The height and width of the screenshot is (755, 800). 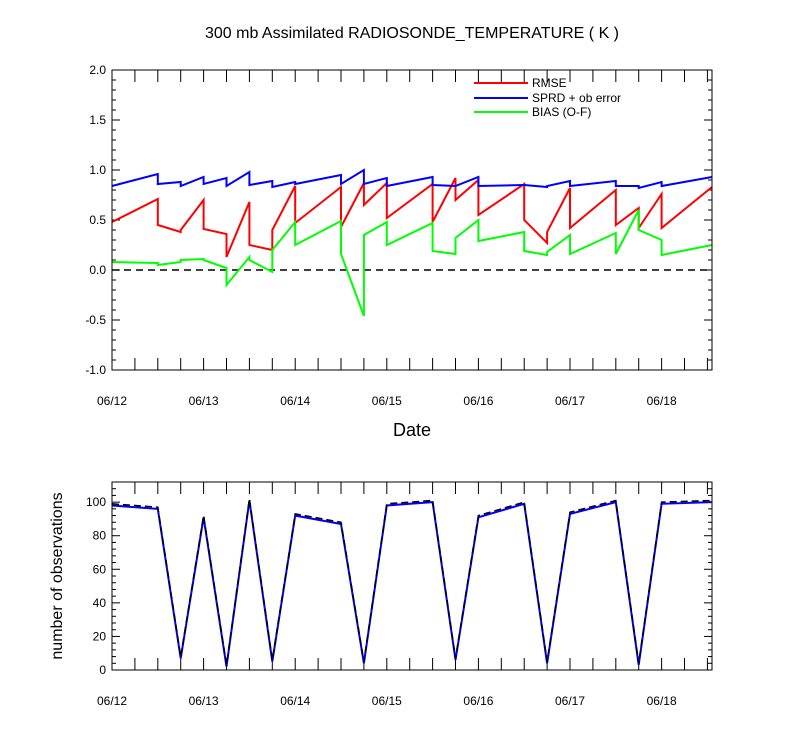 I want to click on series-line-bias-o-f, so click(x=412, y=263).